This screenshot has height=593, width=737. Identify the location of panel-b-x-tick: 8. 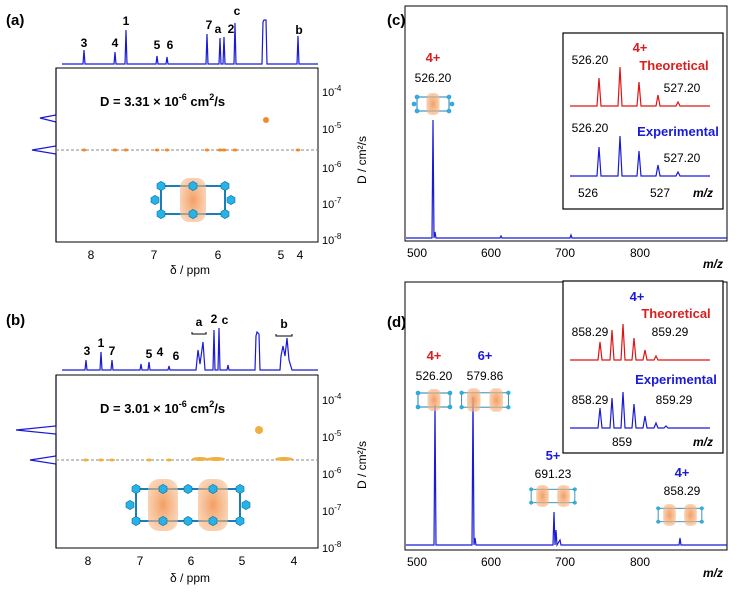
(88, 561).